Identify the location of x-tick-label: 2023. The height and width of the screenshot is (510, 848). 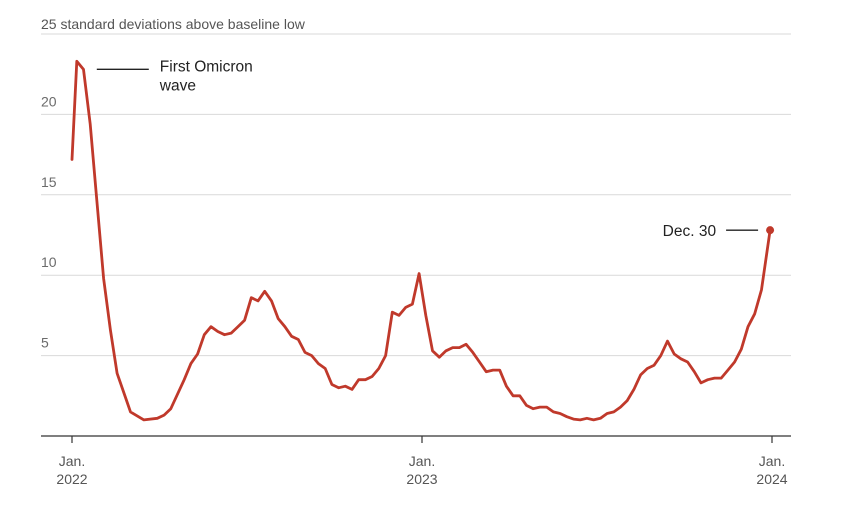
(421, 479).